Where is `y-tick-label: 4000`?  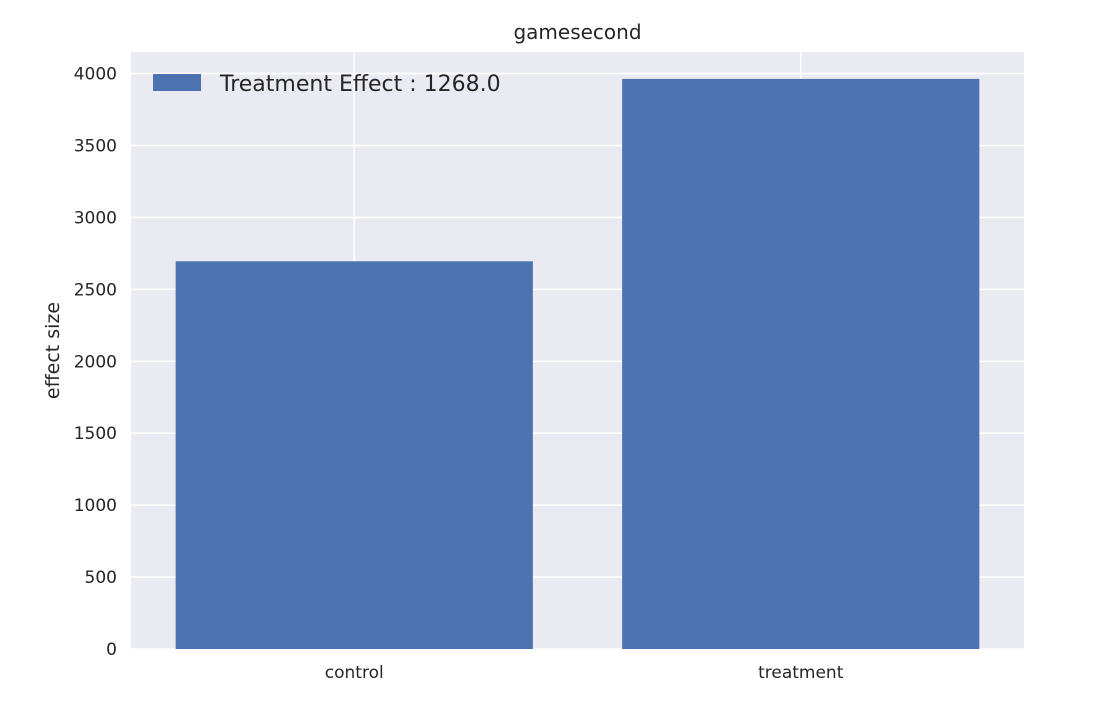 y-tick-label: 4000 is located at coordinates (95, 75).